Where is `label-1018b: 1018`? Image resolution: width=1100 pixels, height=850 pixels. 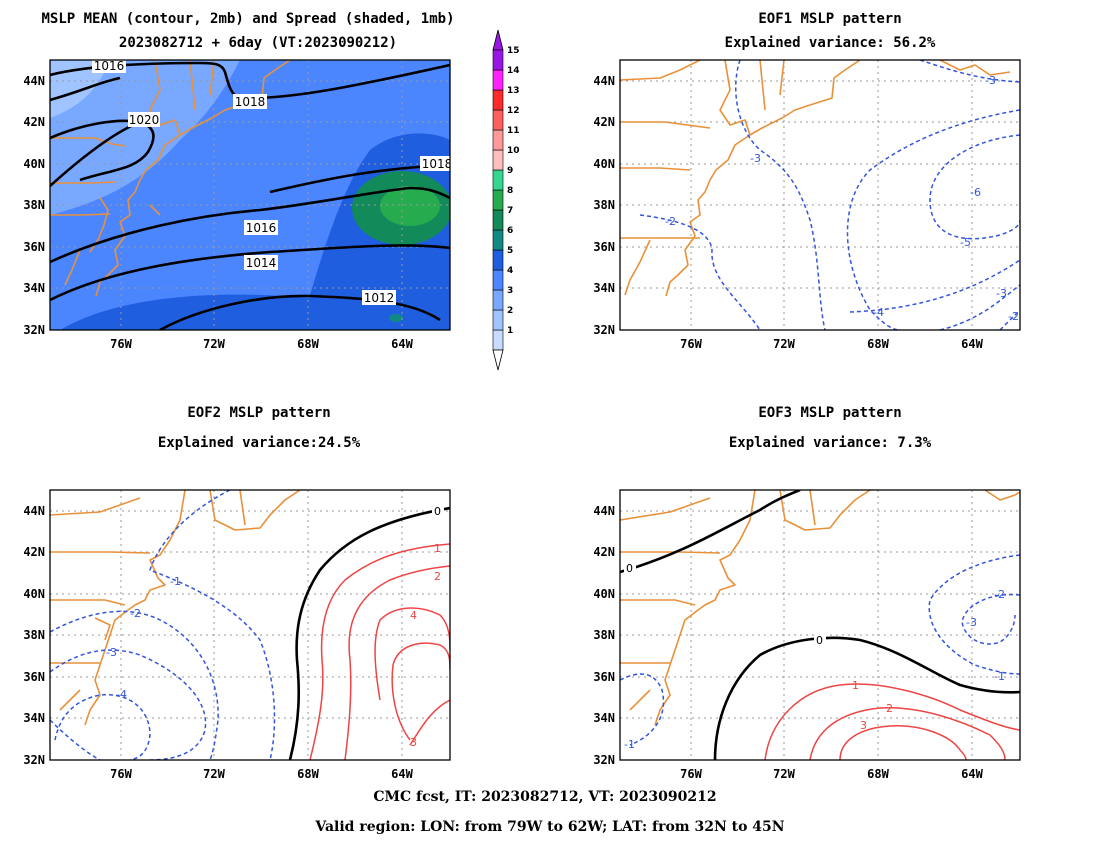 label-1018b: 1018 is located at coordinates (437, 164).